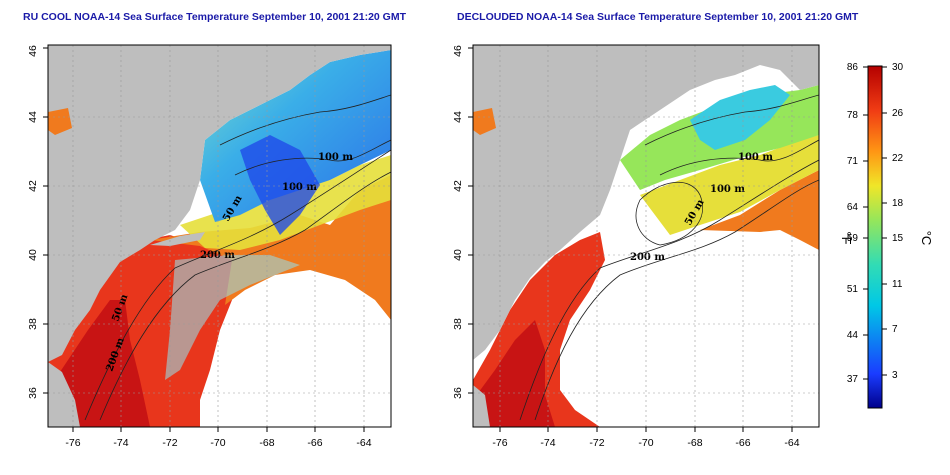 This screenshot has height=475, width=950. I want to click on left-x-tick-label: -70, so click(217, 443).